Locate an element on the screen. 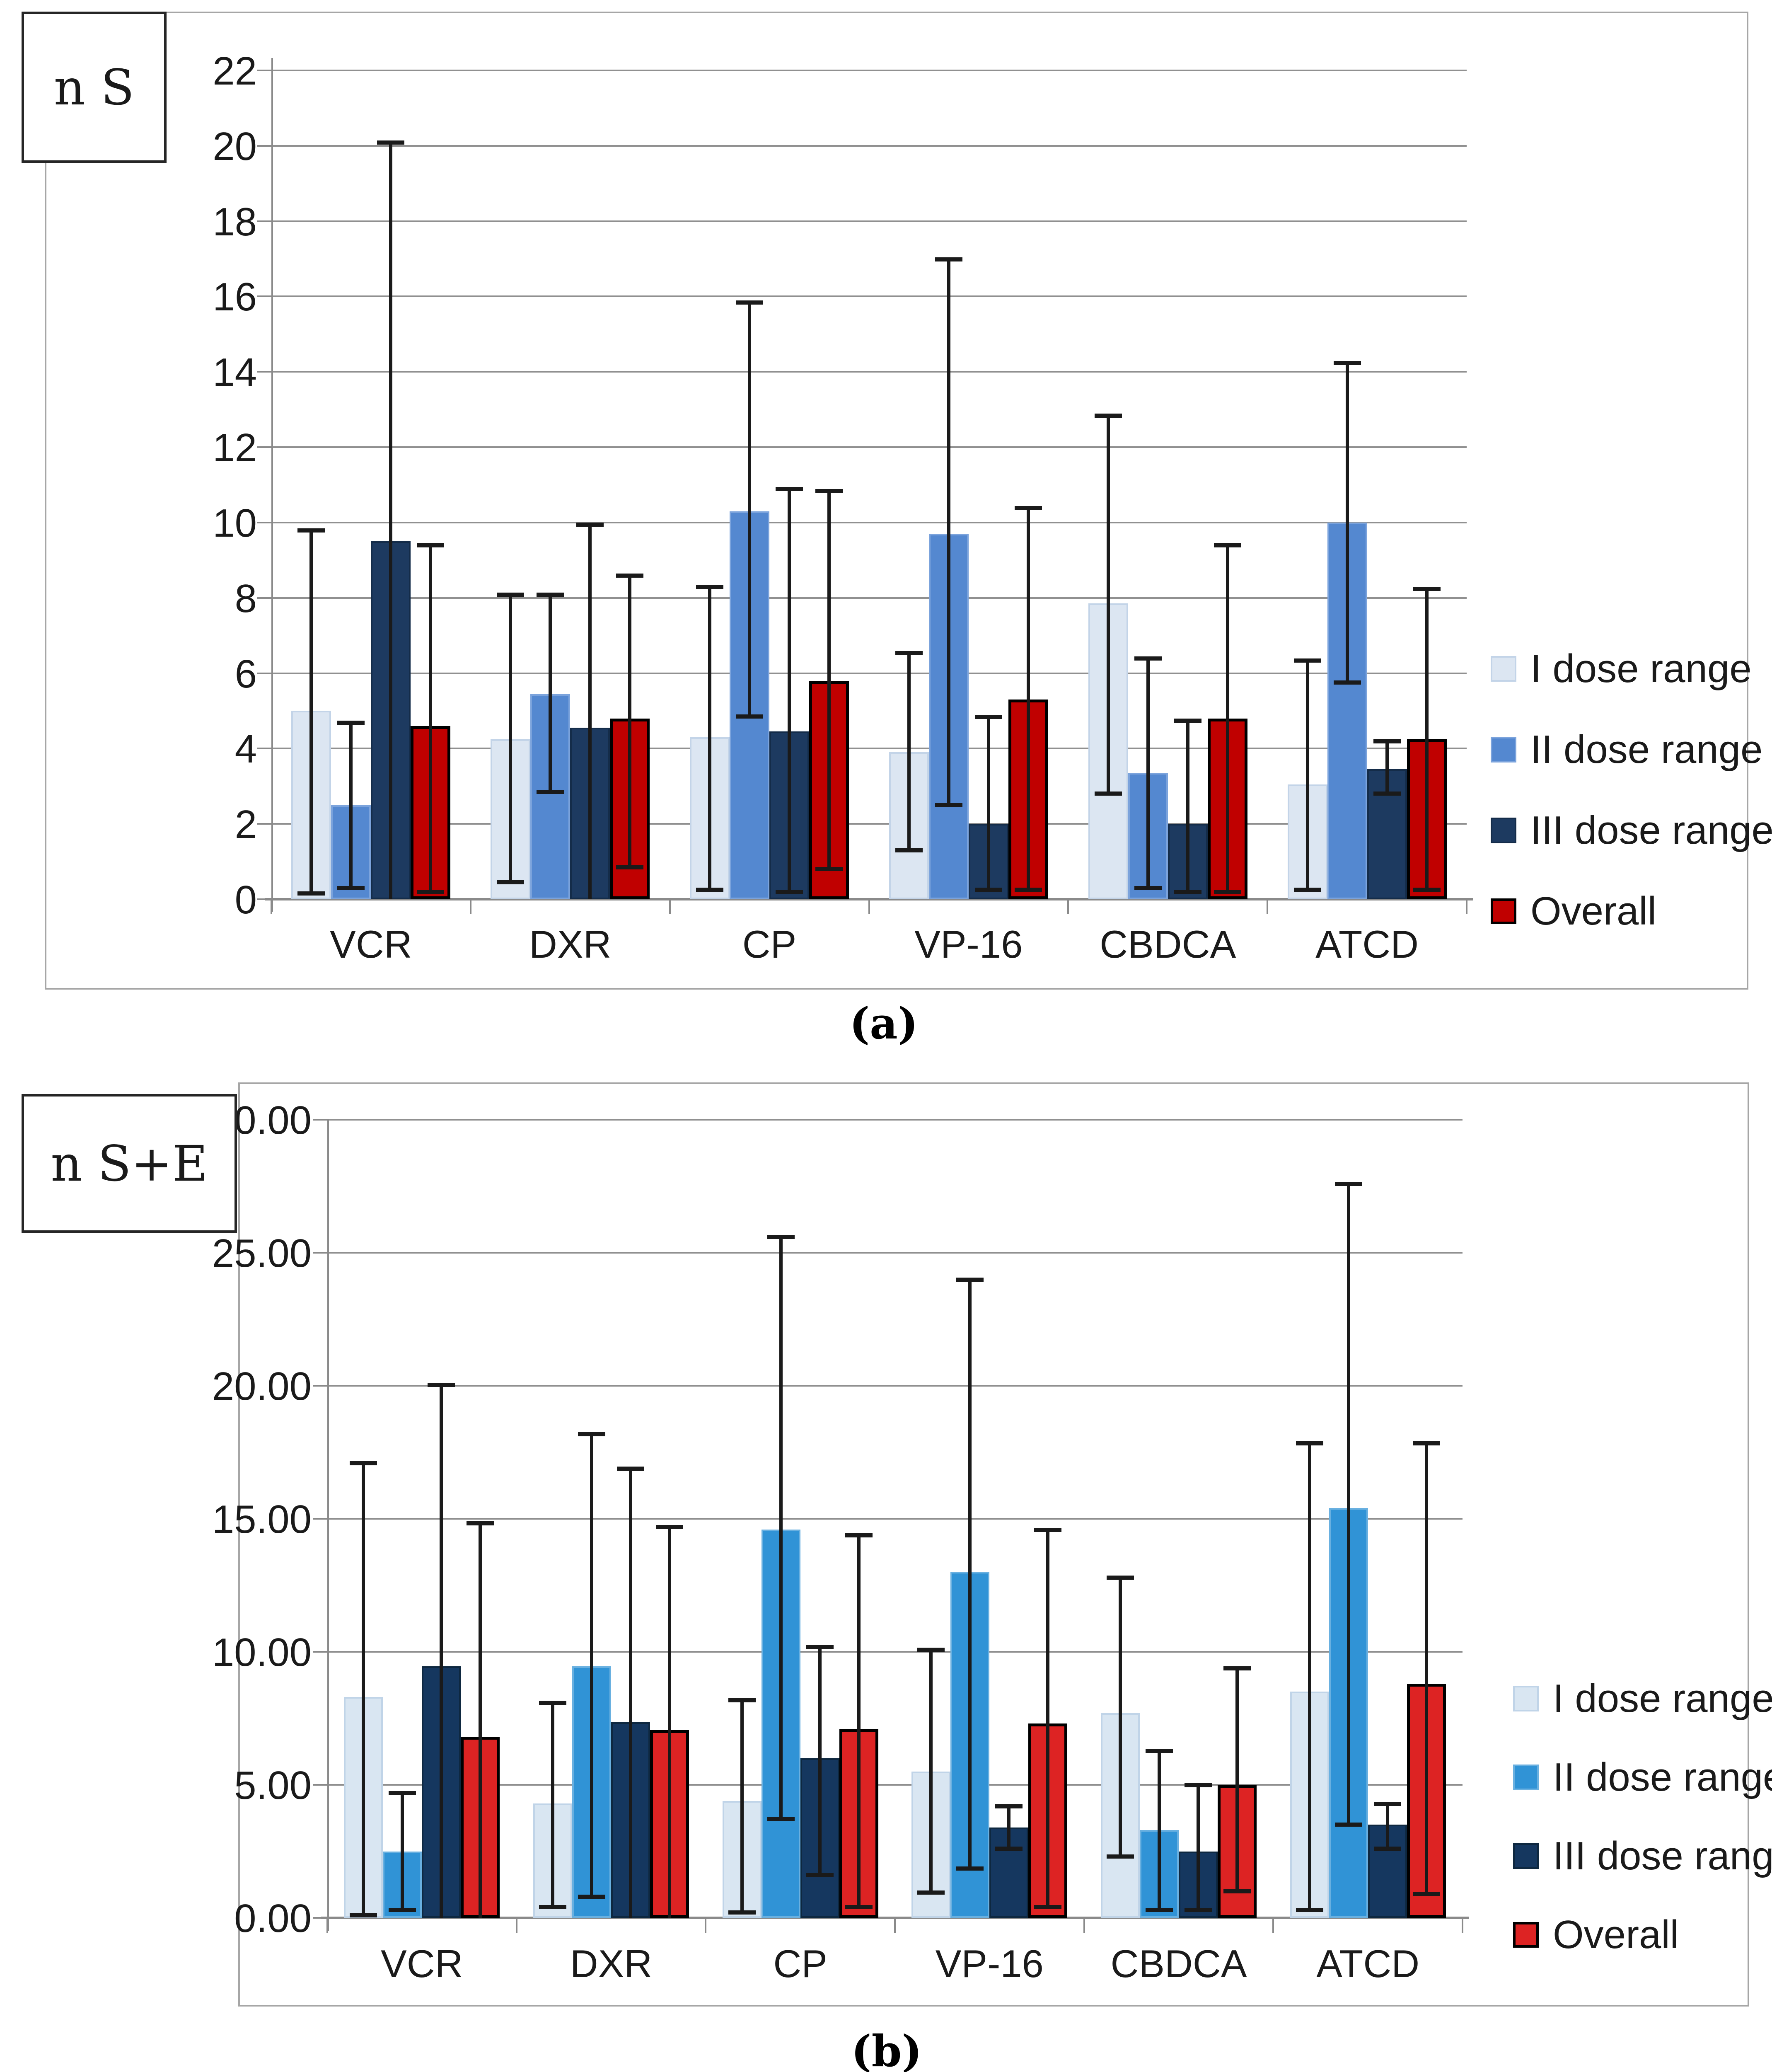 This screenshot has width=1772, height=2072. x-category-label: VP-16 is located at coordinates (989, 1963).